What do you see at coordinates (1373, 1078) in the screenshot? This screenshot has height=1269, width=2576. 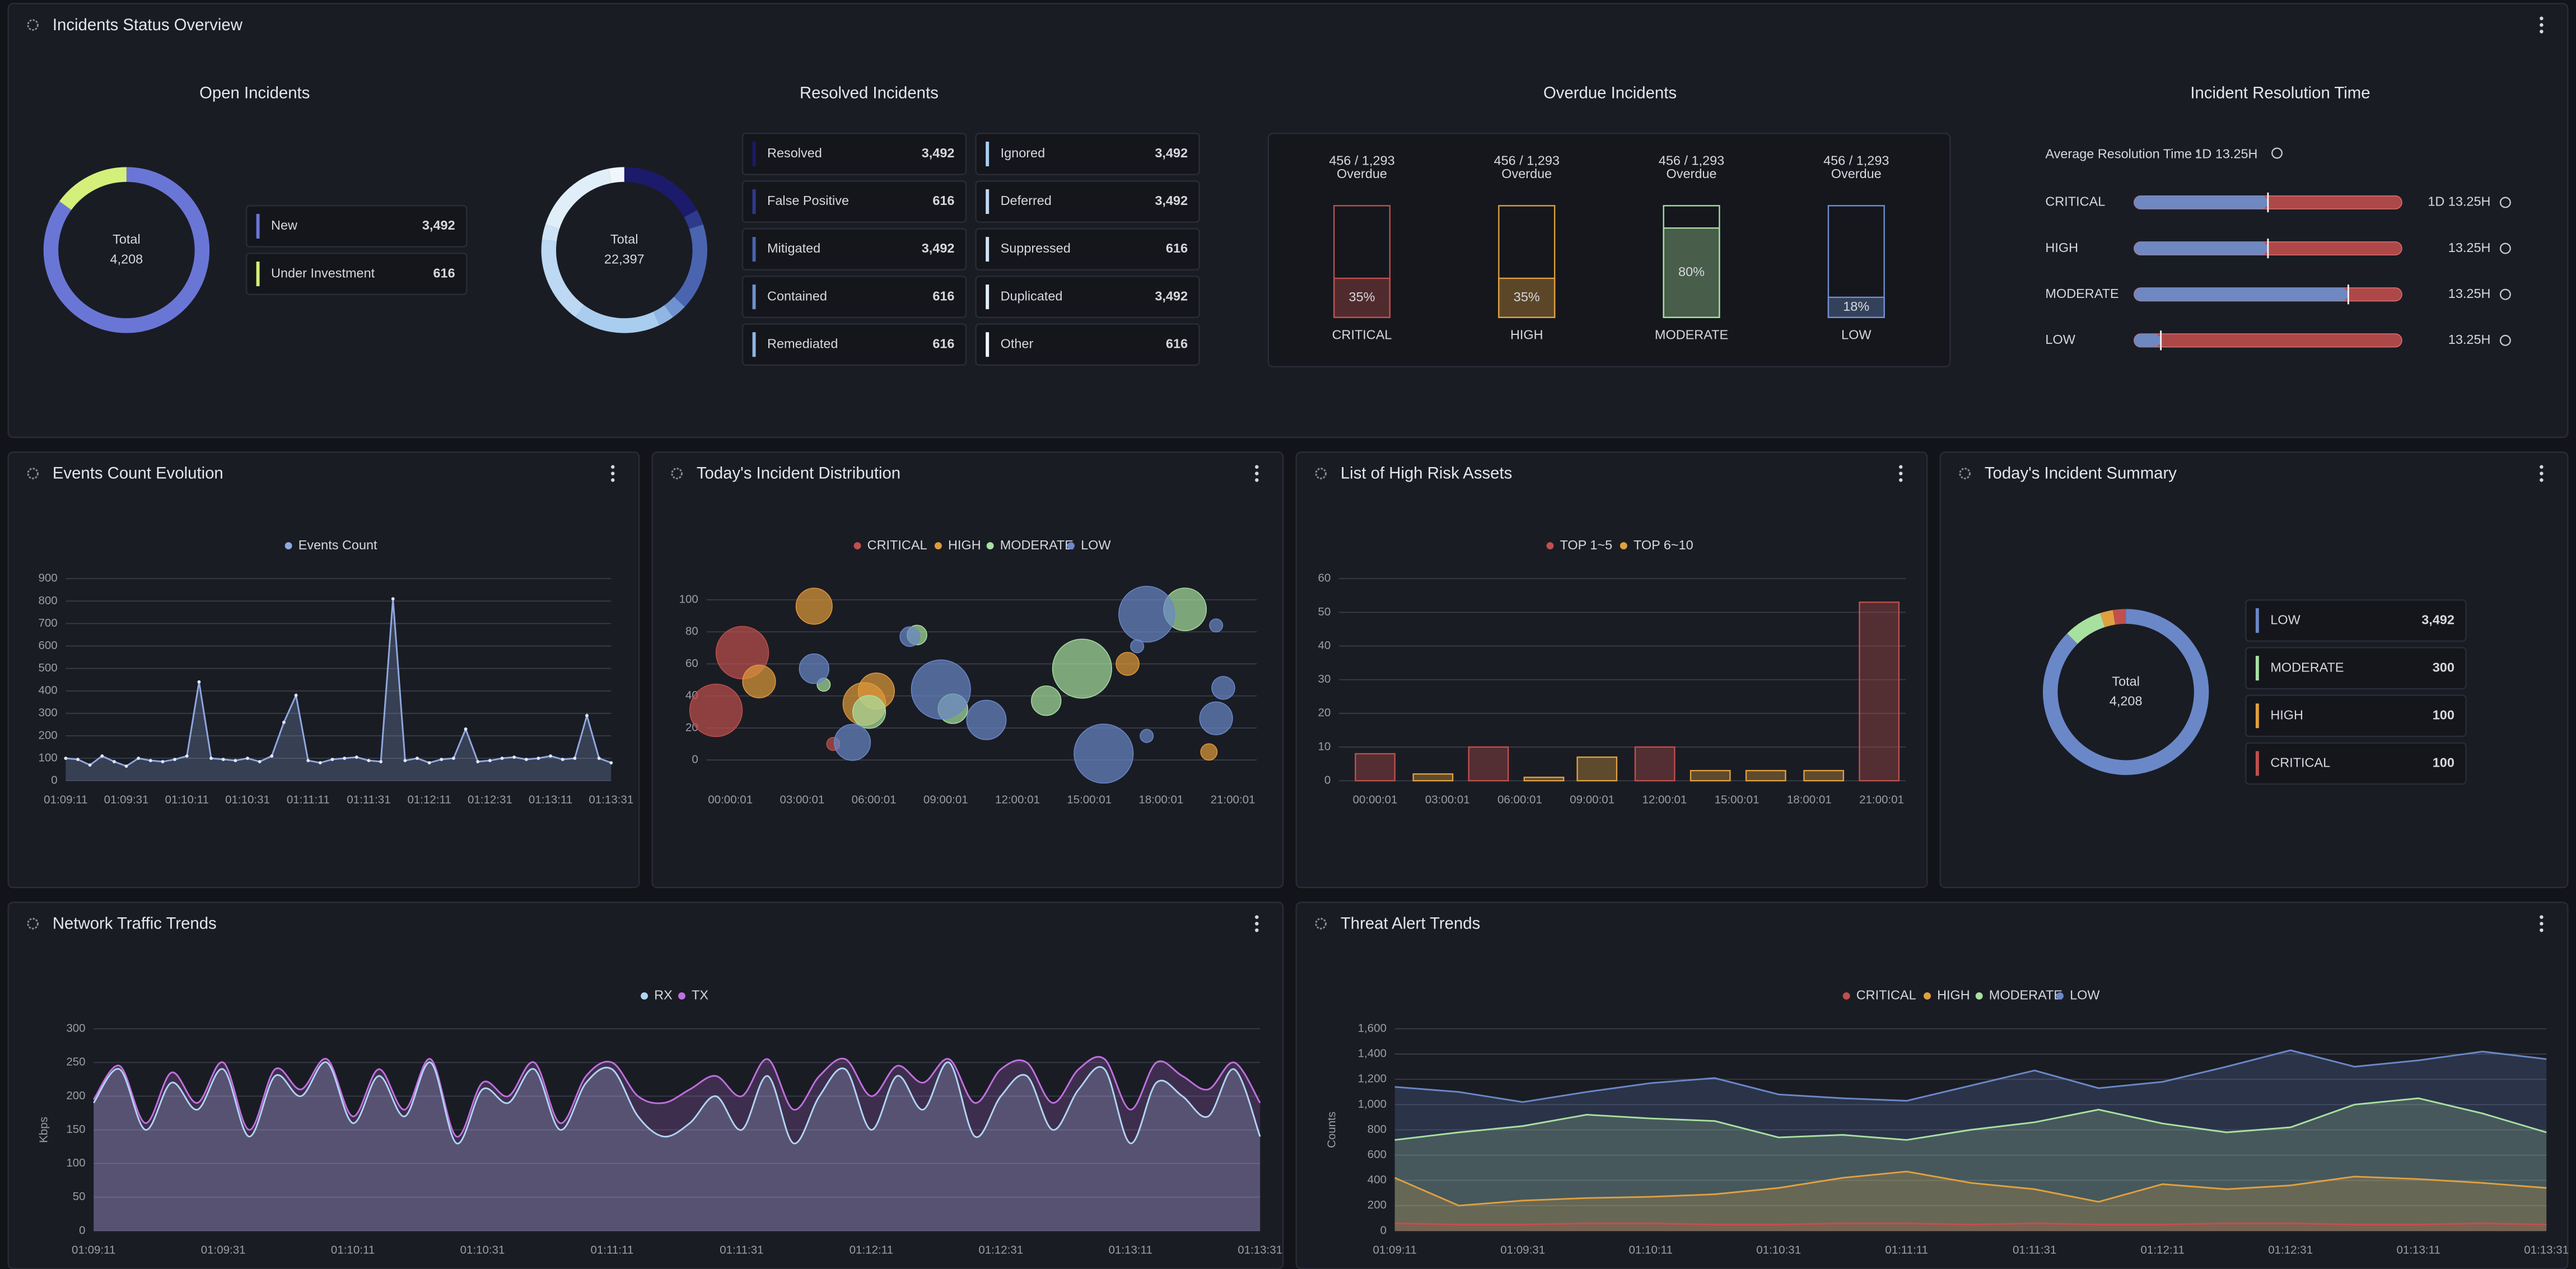 I see `y-tick-label: 1,200` at bounding box center [1373, 1078].